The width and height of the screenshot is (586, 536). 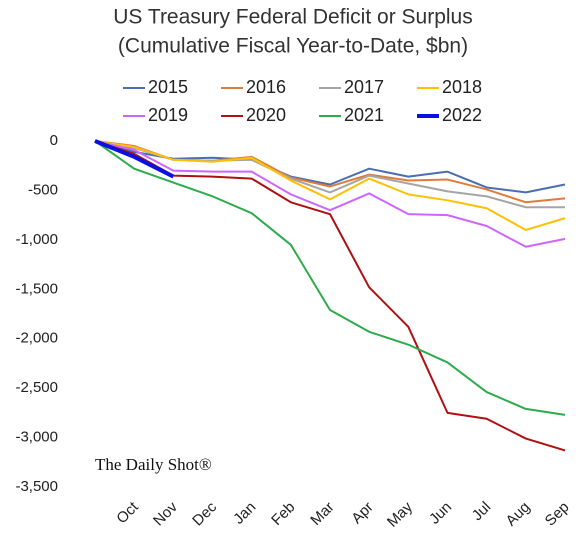 What do you see at coordinates (293, 46) in the screenshot?
I see `chart-subtitle: (Cumulative Fiscal Year-to-Date, $bn)` at bounding box center [293, 46].